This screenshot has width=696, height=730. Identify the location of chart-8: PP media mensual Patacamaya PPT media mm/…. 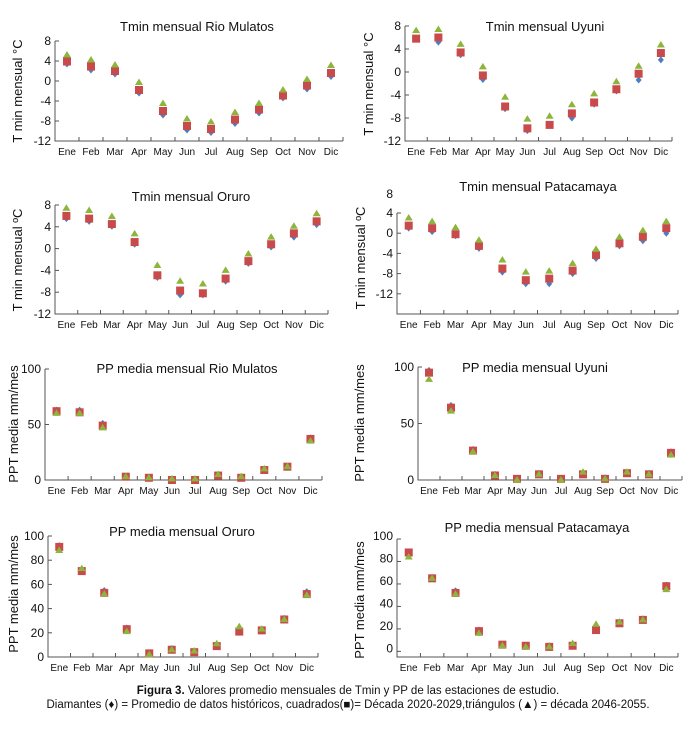
(515, 597).